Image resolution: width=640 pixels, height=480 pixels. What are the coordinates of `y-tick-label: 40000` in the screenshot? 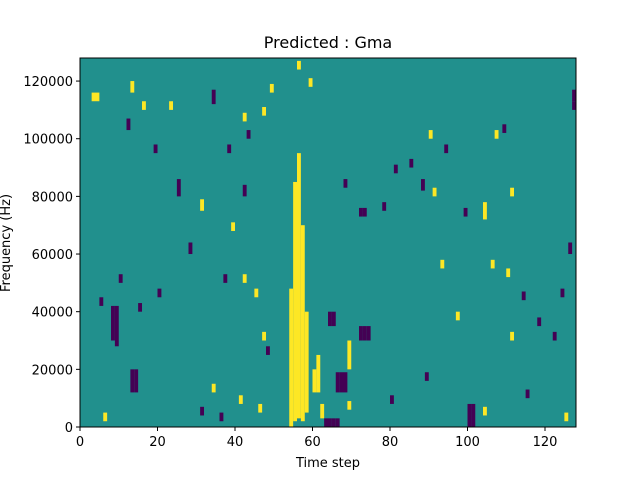 It's located at (52, 313).